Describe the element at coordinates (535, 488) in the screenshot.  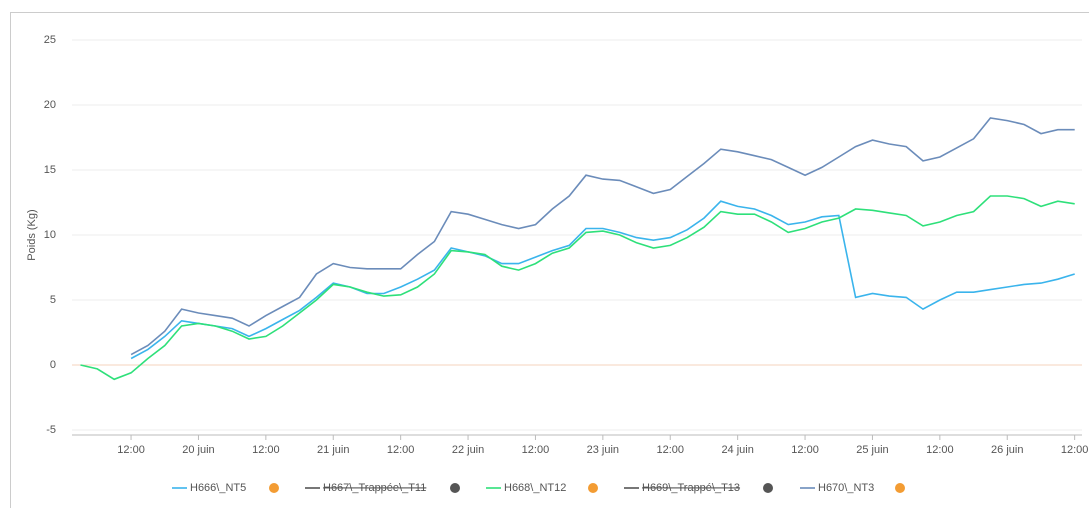
I see `legend-label: H668\_NT12` at that location.